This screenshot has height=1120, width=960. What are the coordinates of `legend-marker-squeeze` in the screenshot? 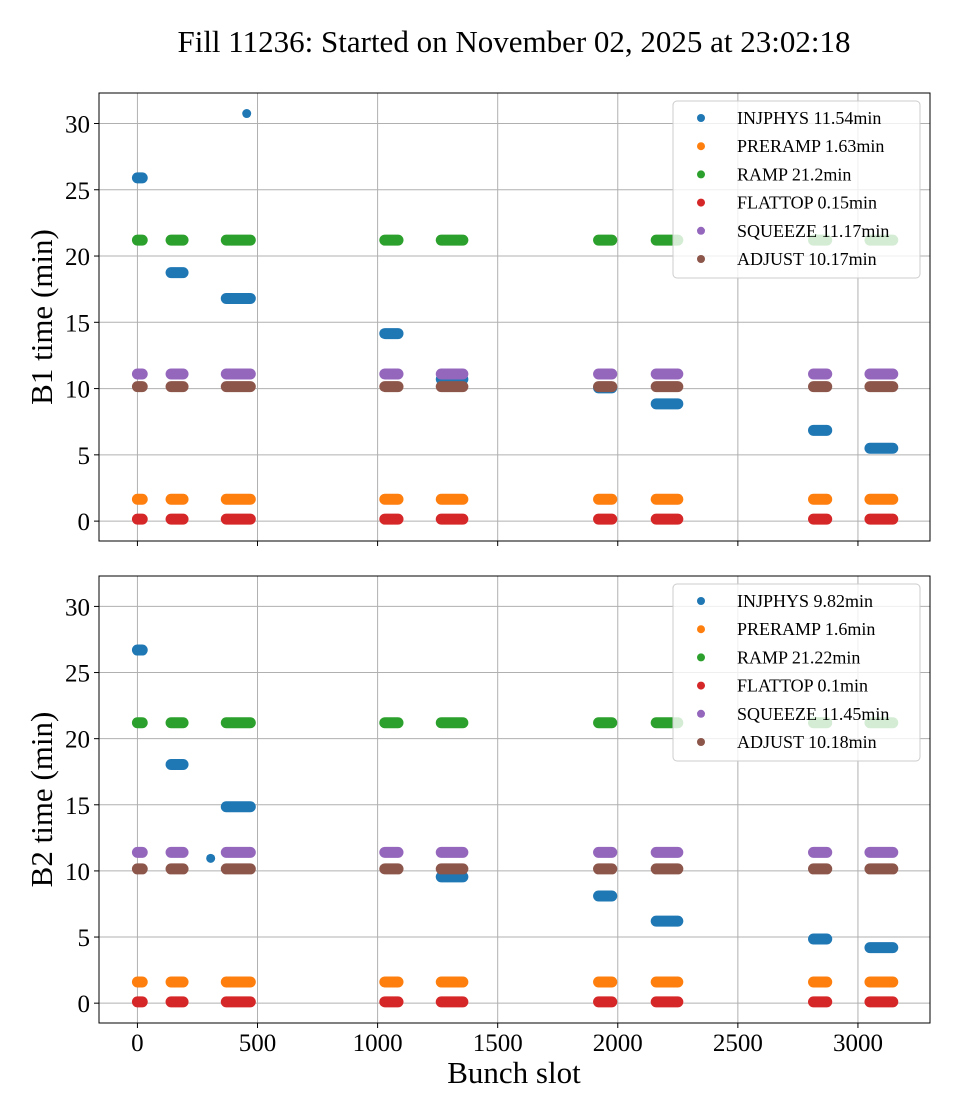 It's located at (701, 713).